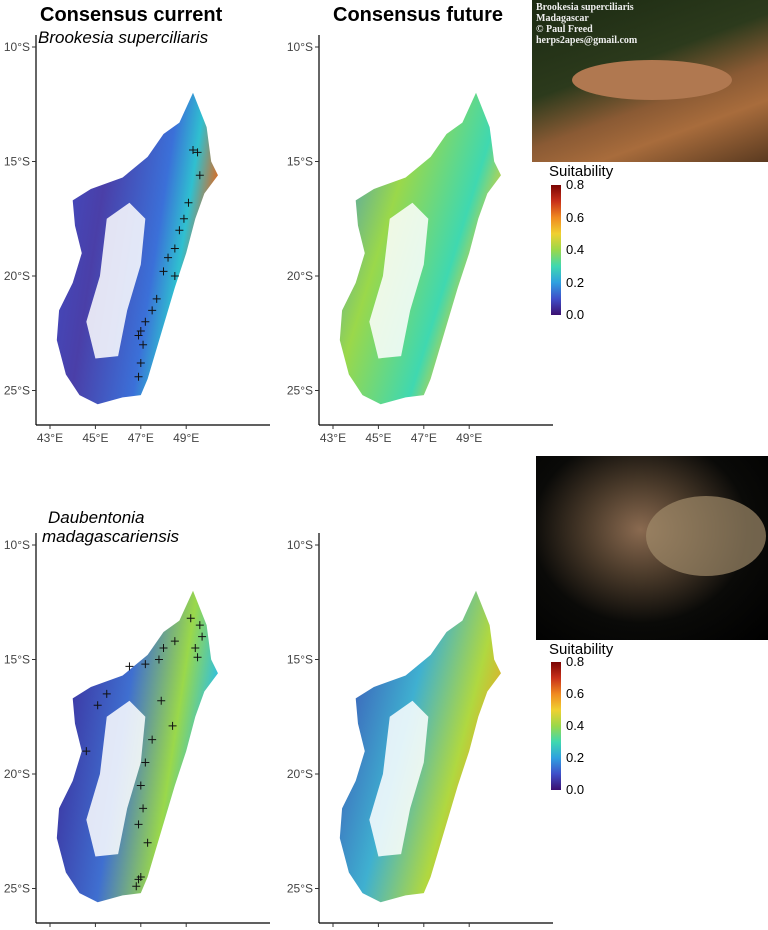 This screenshot has height=930, width=768. What do you see at coordinates (123, 37) in the screenshot?
I see `species-label-brookesia: Brookesia superciliaris` at bounding box center [123, 37].